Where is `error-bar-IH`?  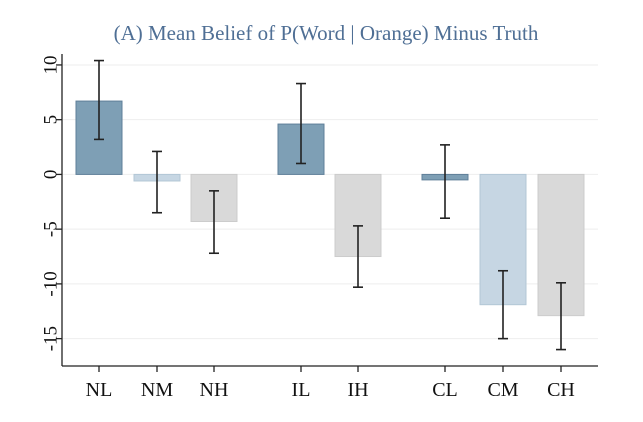
error-bar-IH is located at coordinates (358, 256).